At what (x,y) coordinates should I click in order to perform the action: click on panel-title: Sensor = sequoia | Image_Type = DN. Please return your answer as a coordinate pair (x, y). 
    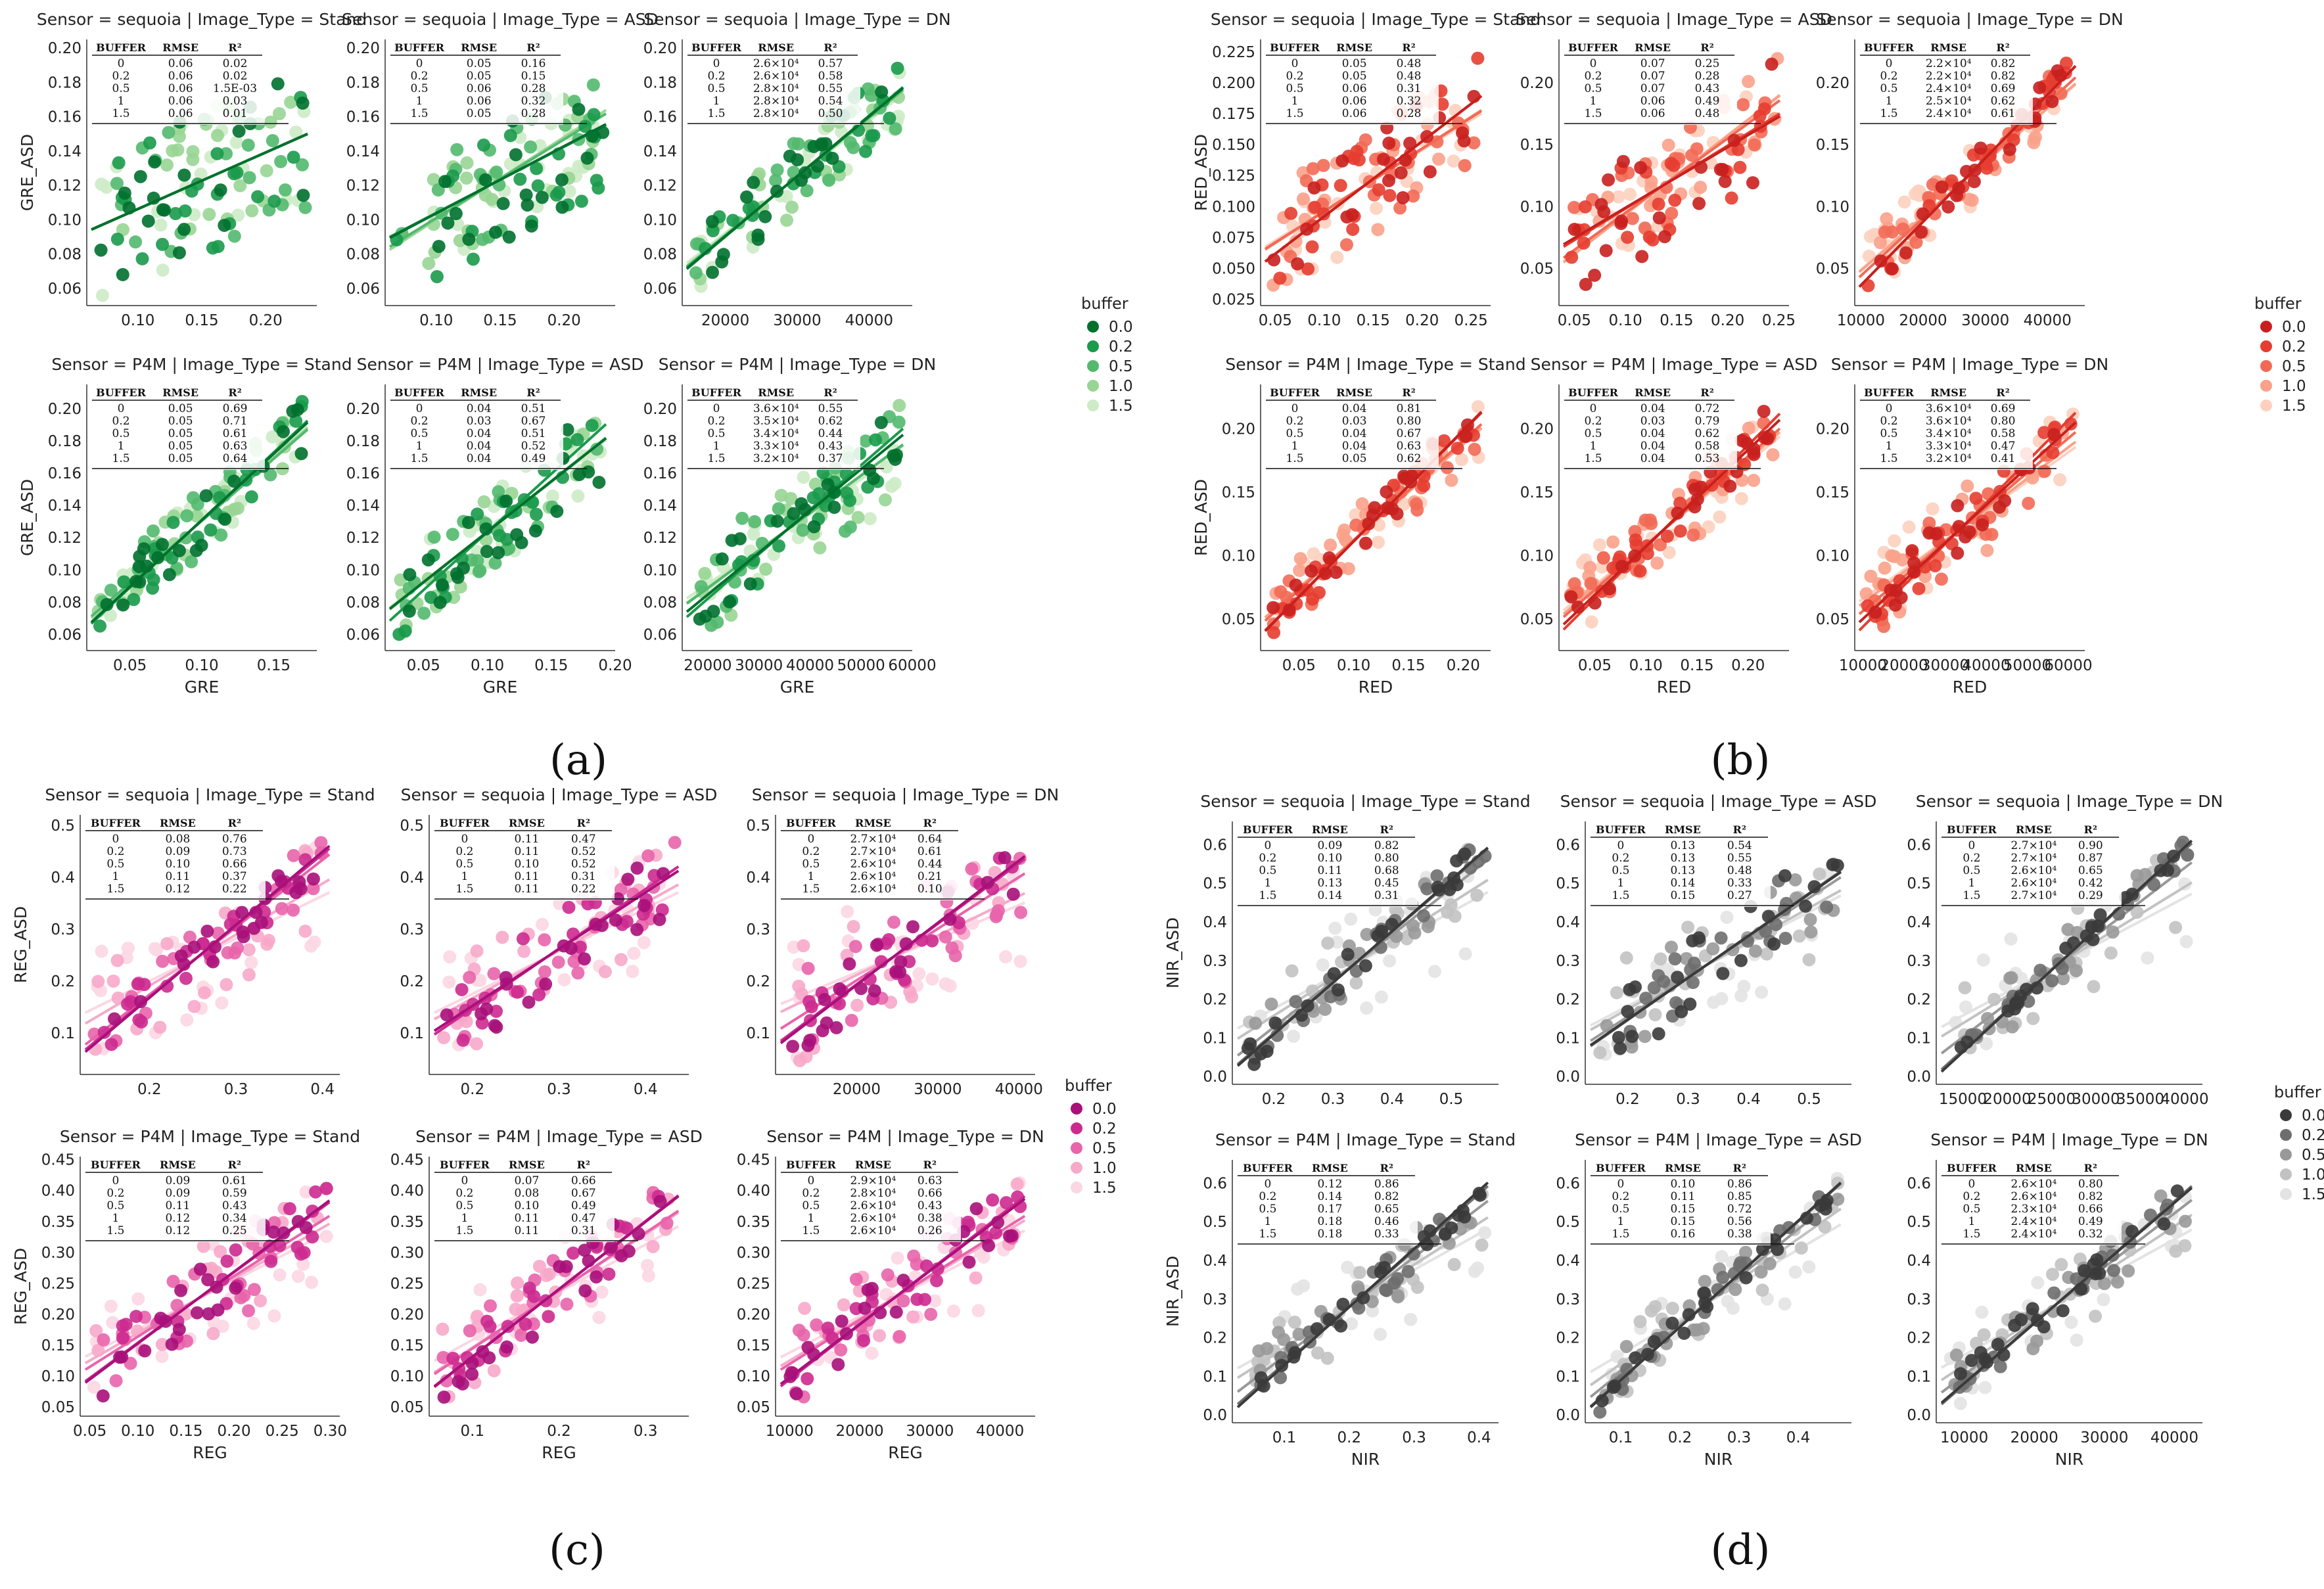
    Looking at the image, I should click on (2069, 802).